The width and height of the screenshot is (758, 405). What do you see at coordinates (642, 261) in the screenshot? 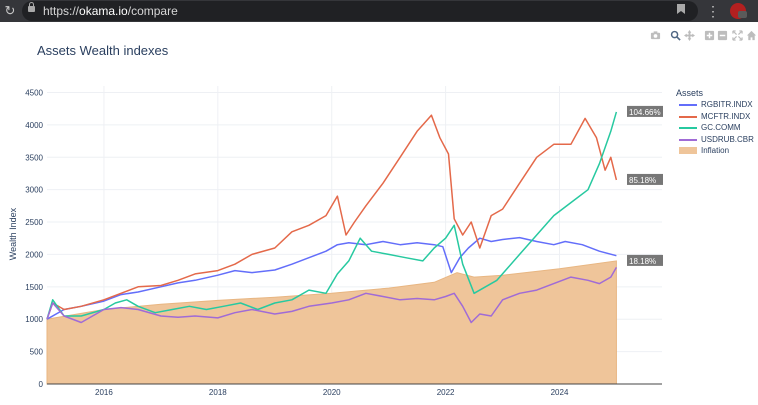
I see `annotation-label: 18.18%` at bounding box center [642, 261].